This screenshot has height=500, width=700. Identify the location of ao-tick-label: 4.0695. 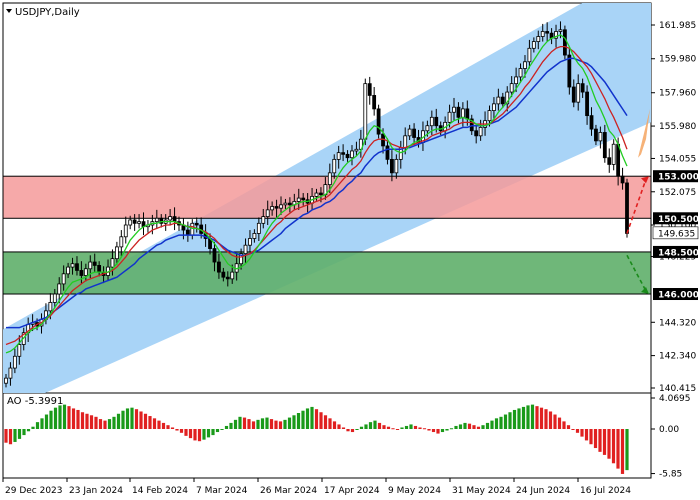
(675, 399).